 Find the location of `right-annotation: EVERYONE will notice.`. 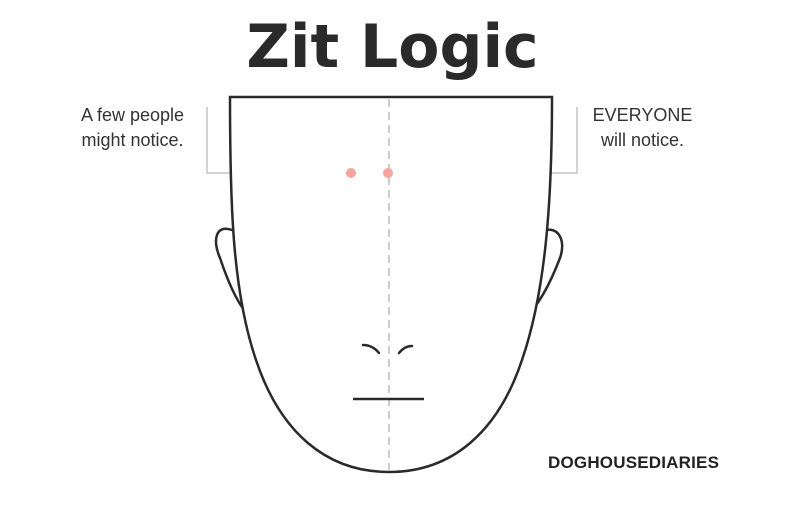

right-annotation: EVERYONE will notice. is located at coordinates (642, 128).